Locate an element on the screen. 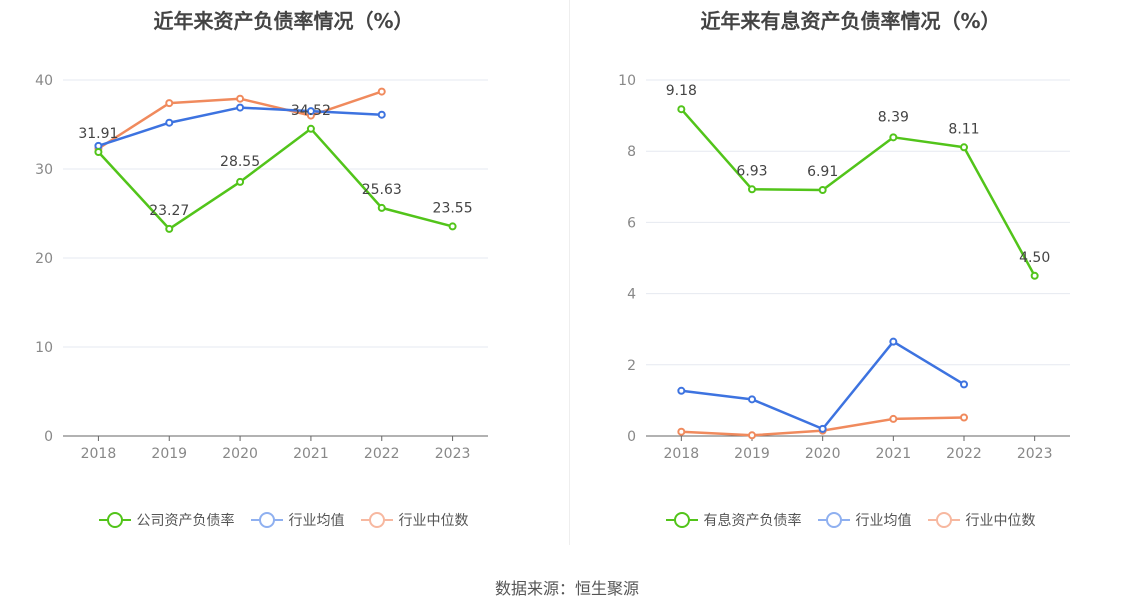 Image resolution: width=1134 pixels, height=612 pixels. legend-label: 公司资产负债率 is located at coordinates (185, 521).